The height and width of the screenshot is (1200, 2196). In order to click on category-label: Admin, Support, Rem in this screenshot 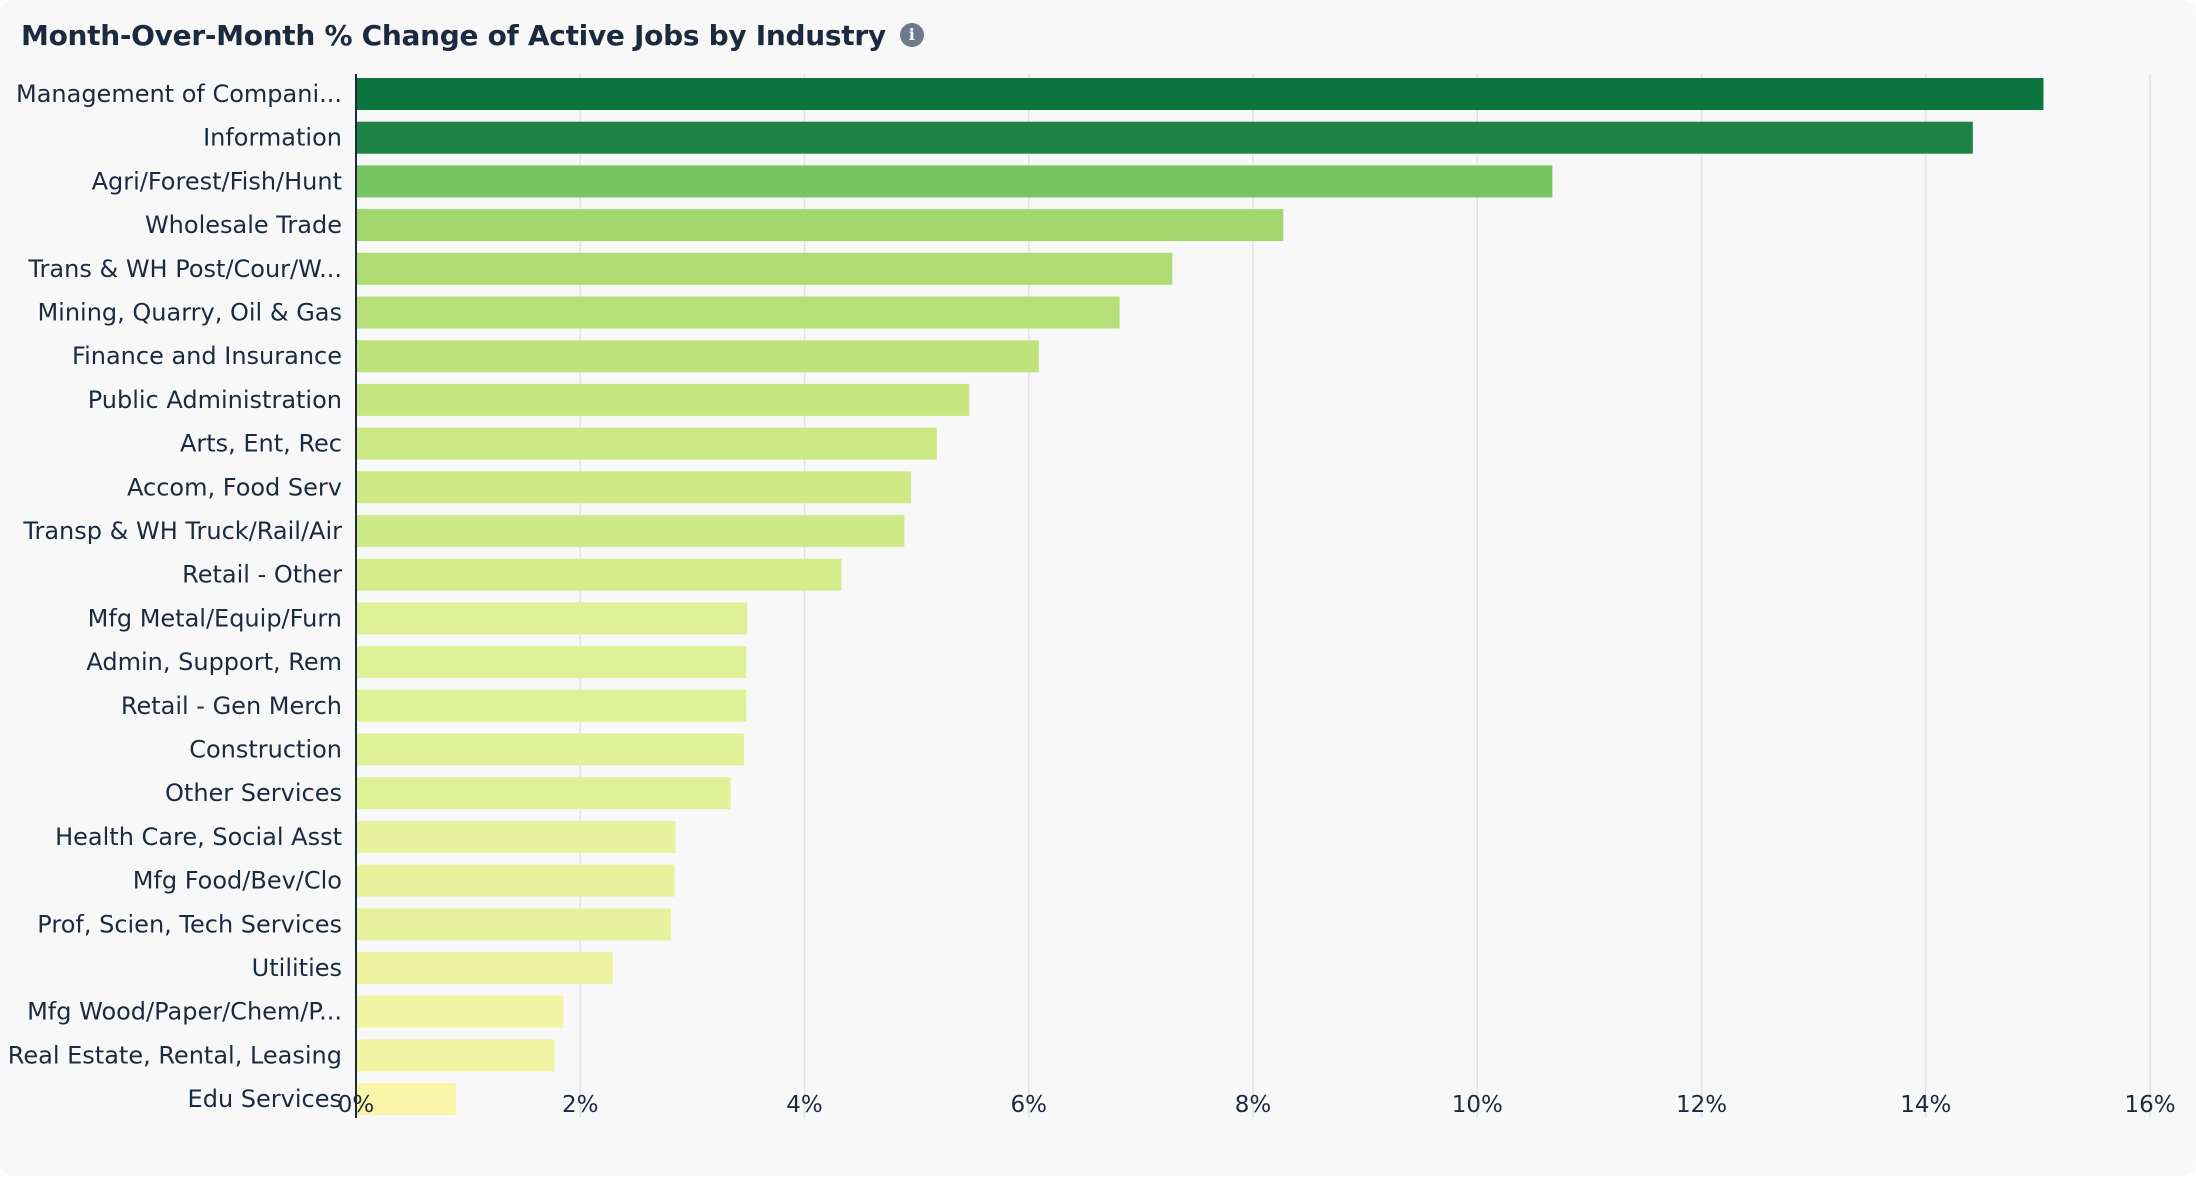, I will do `click(214, 662)`.